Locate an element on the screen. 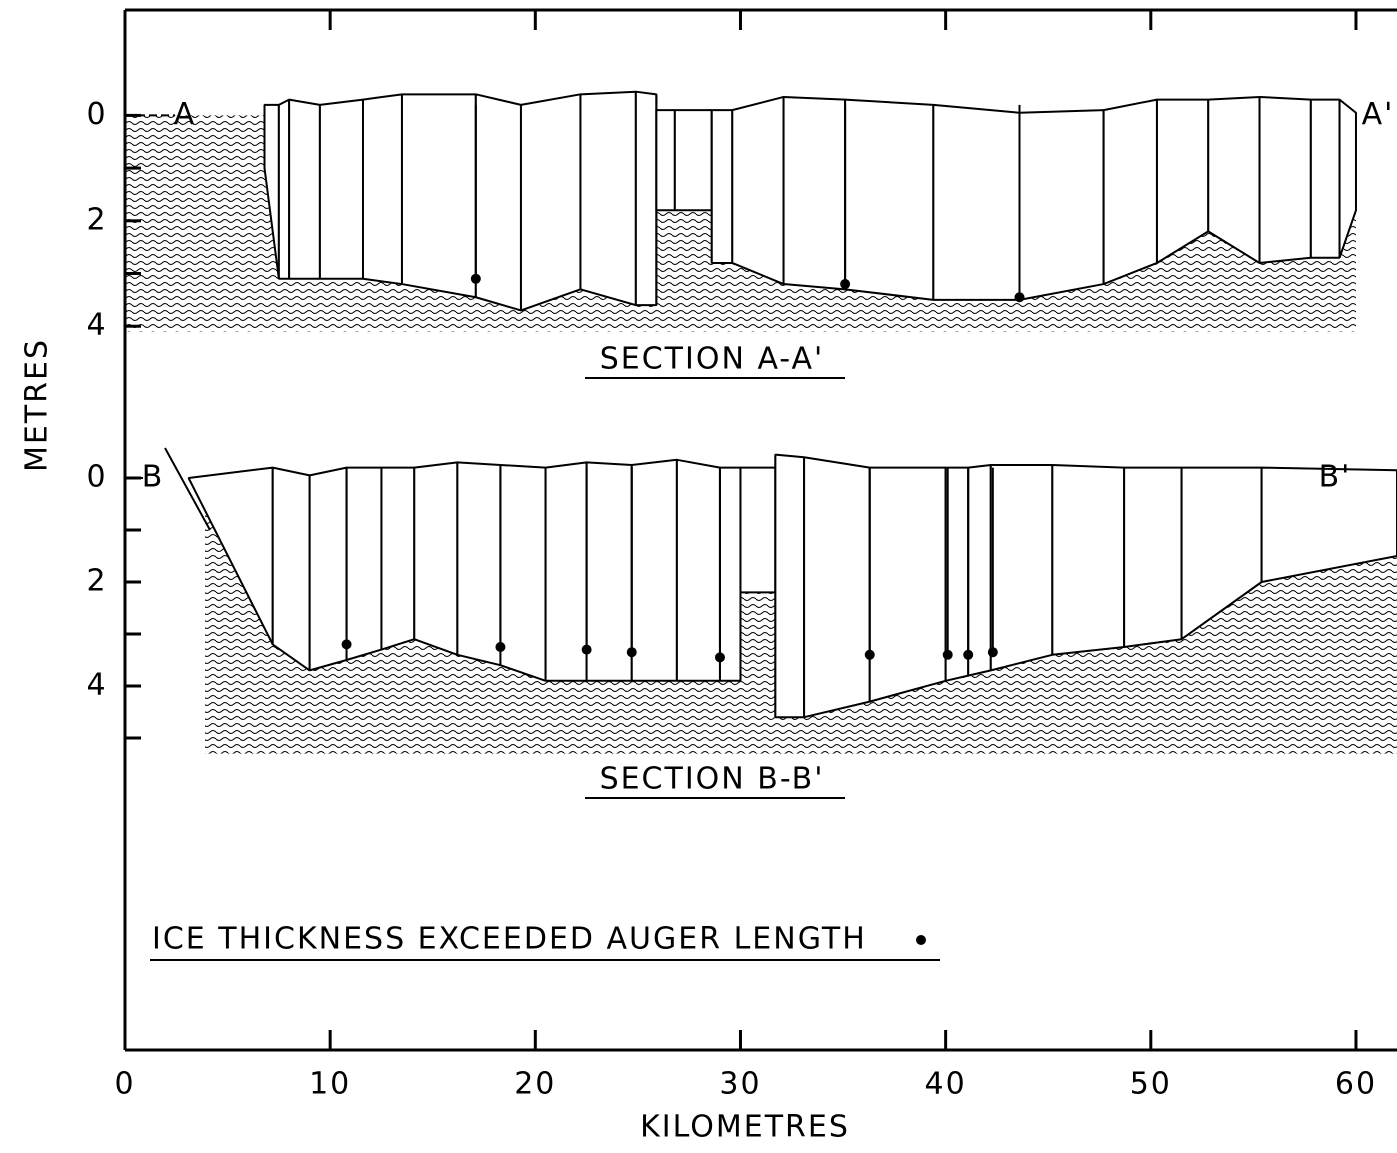 Image resolution: width=1397 pixels, height=1153 pixels. x-axis-label: KILOMETRES is located at coordinates (745, 1127).